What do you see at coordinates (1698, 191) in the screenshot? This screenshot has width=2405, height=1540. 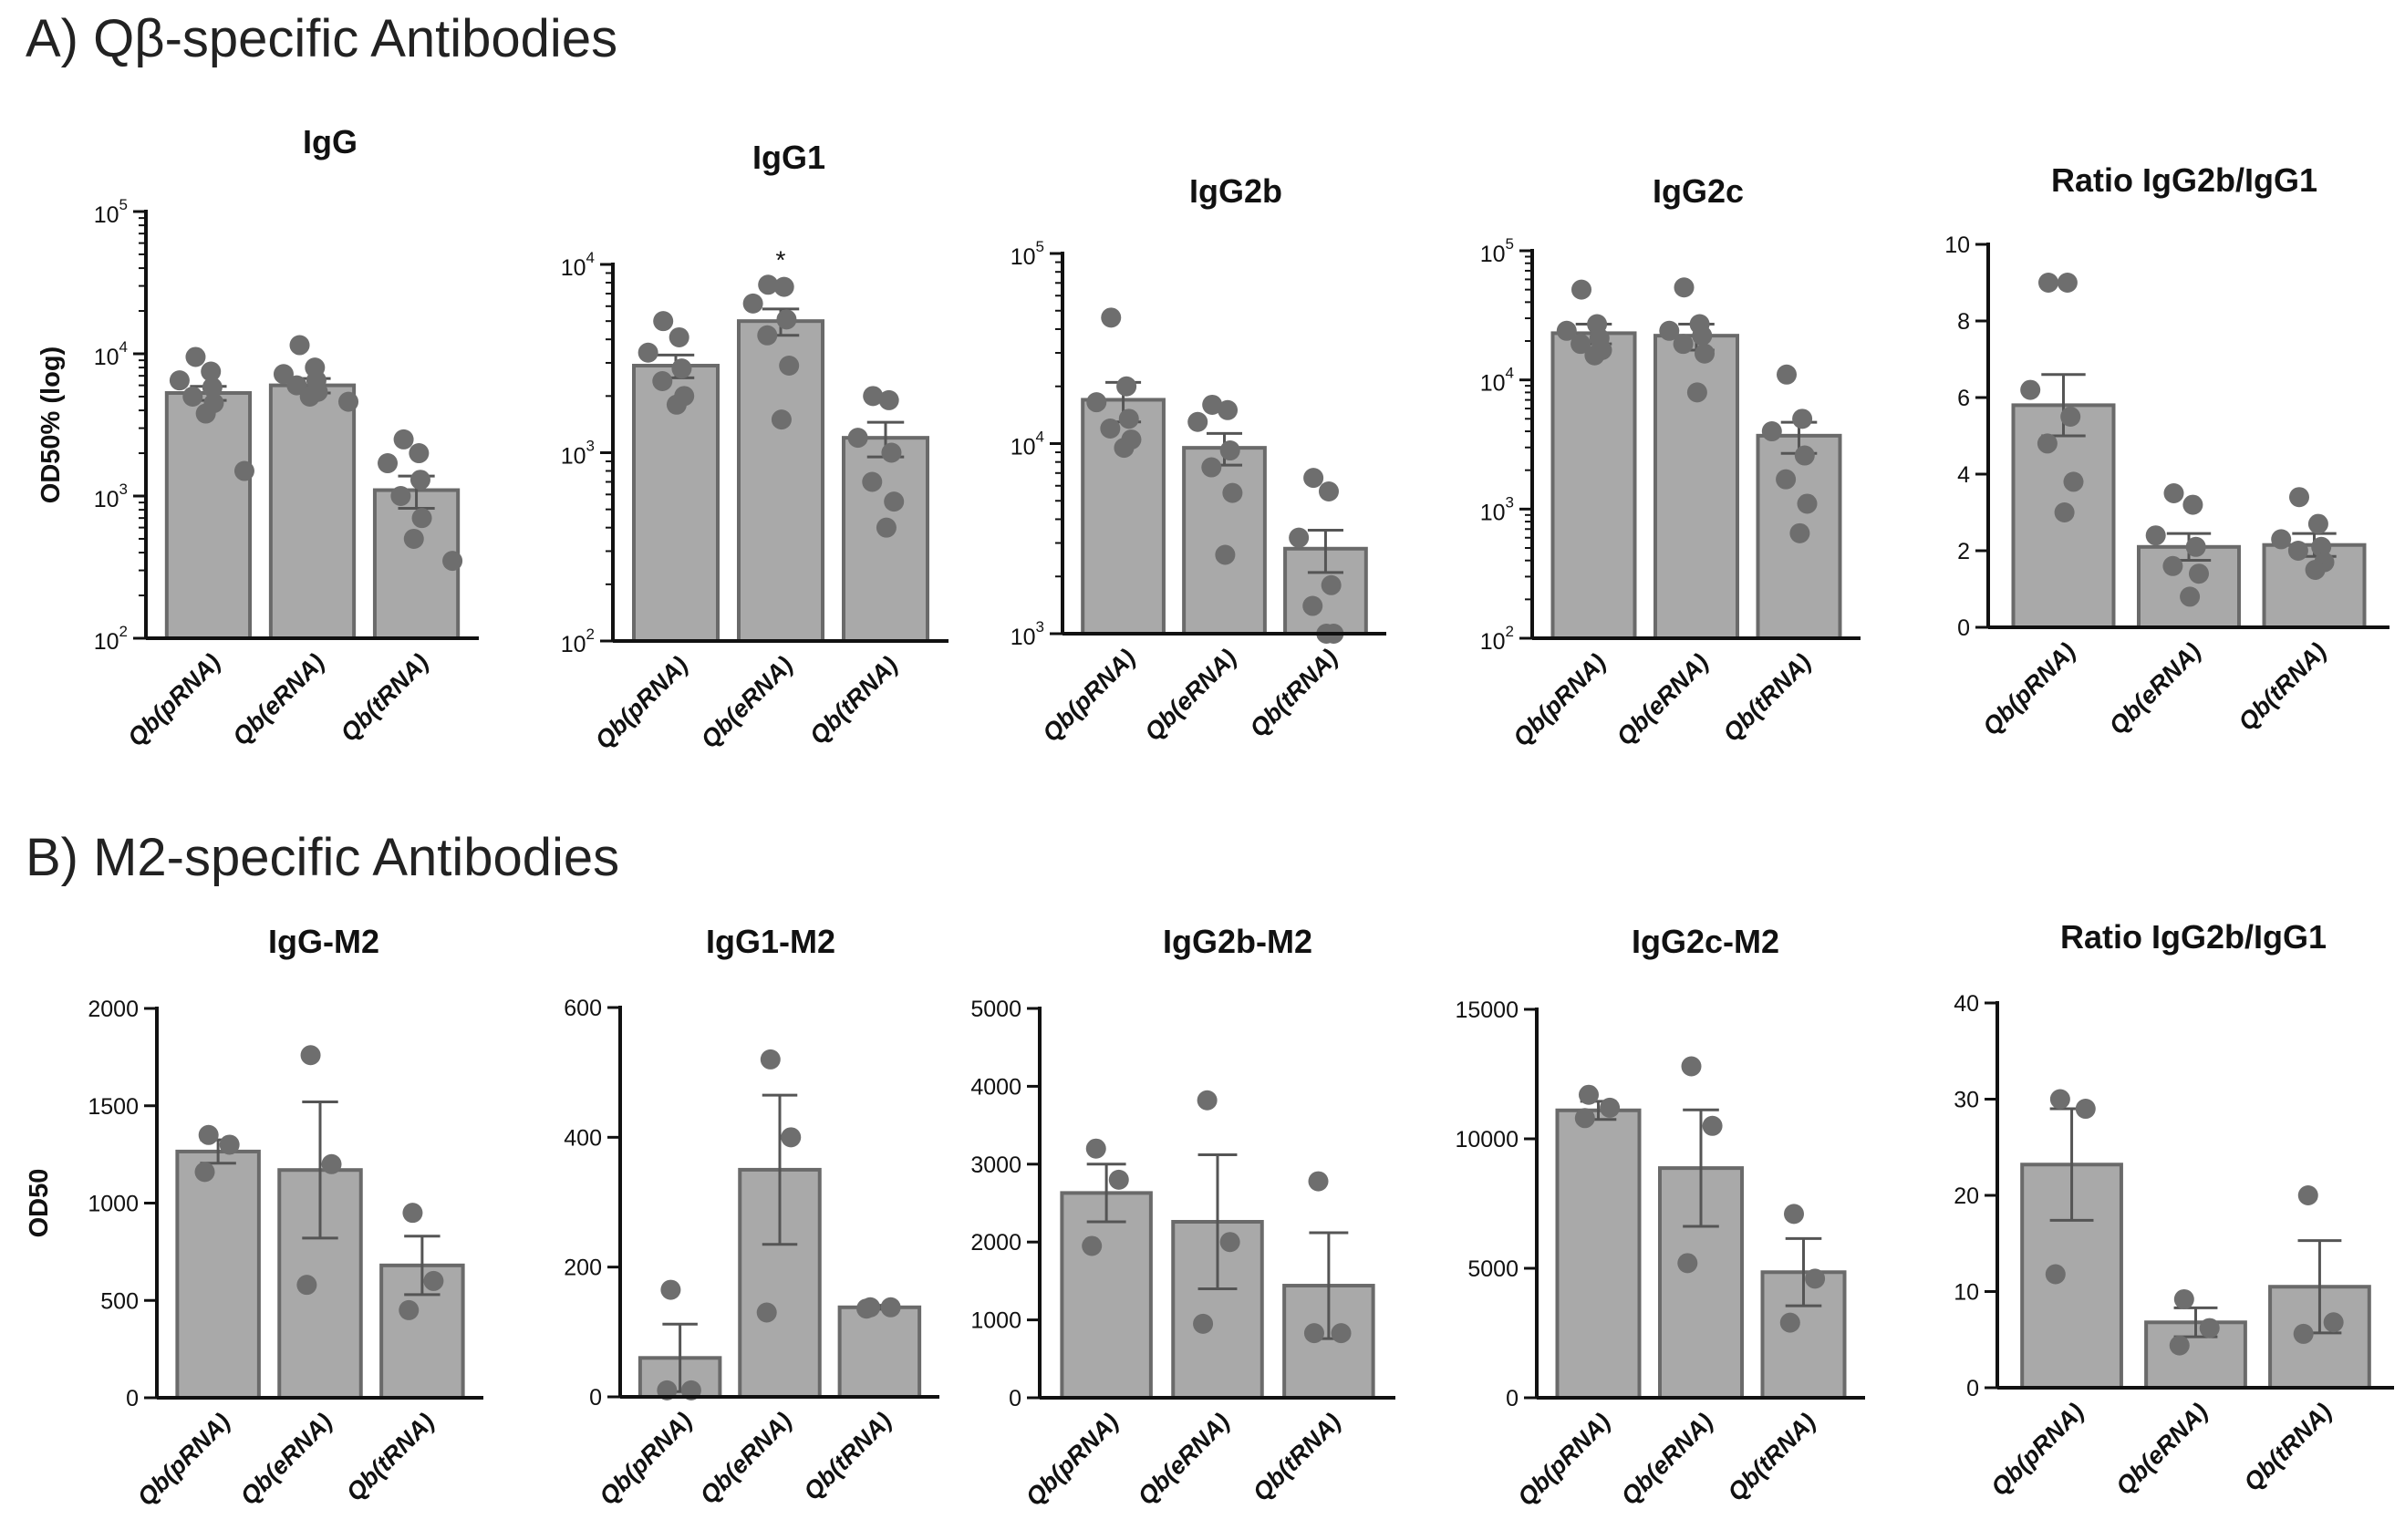 I see `panel-title: IgG2c` at bounding box center [1698, 191].